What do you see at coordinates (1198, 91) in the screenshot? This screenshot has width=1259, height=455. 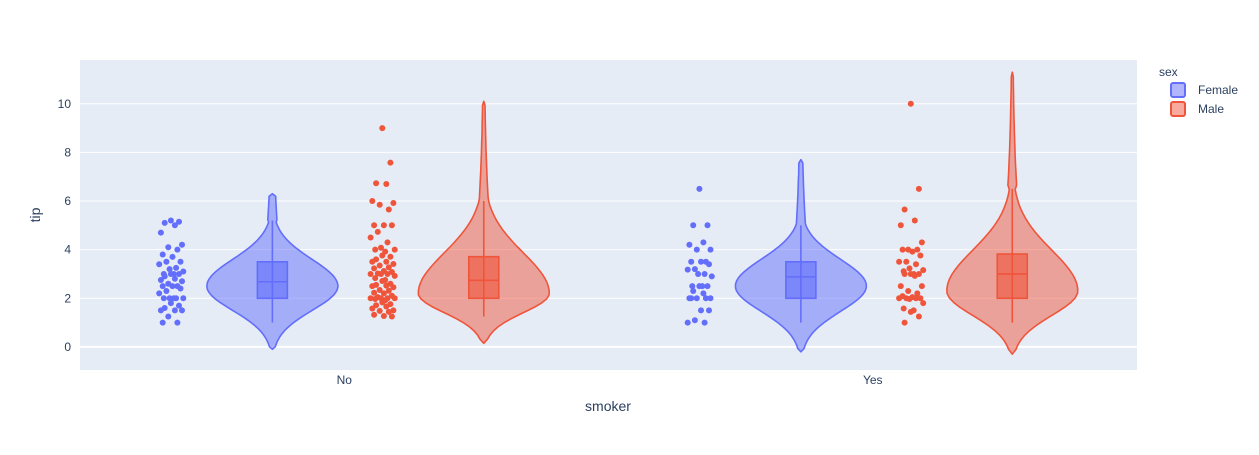 I see `legend: sex Female Male` at bounding box center [1198, 91].